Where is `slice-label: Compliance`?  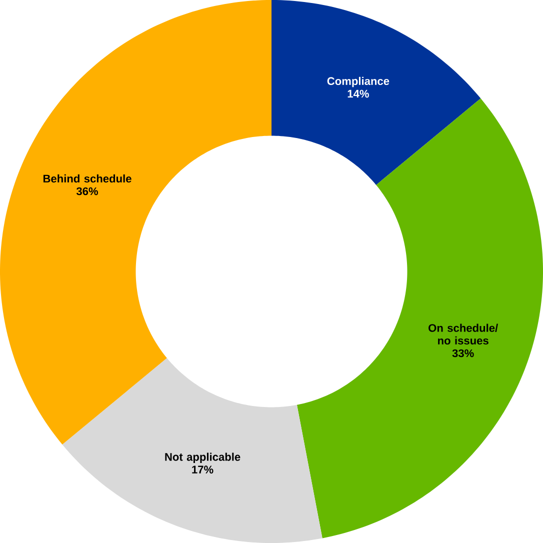 slice-label: Compliance is located at coordinates (358, 82).